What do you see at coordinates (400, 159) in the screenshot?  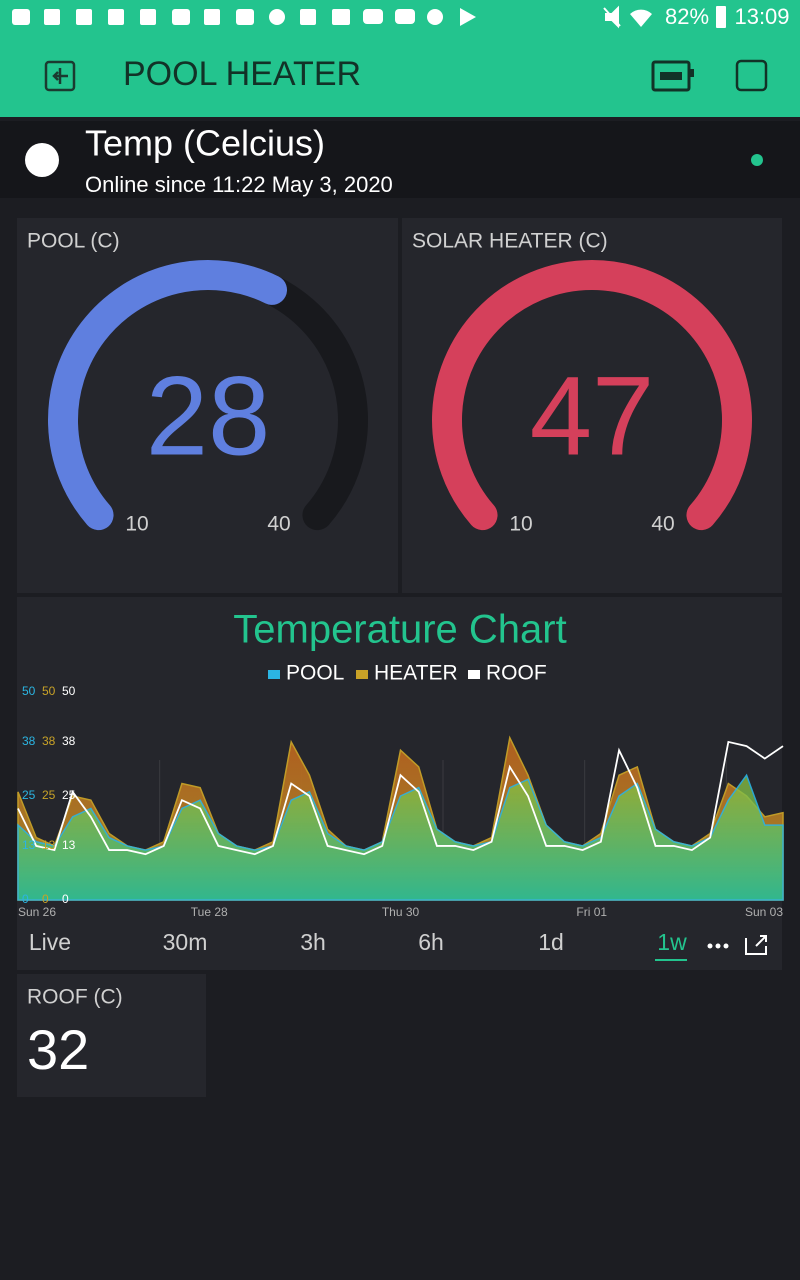 I see `device-bar` at bounding box center [400, 159].